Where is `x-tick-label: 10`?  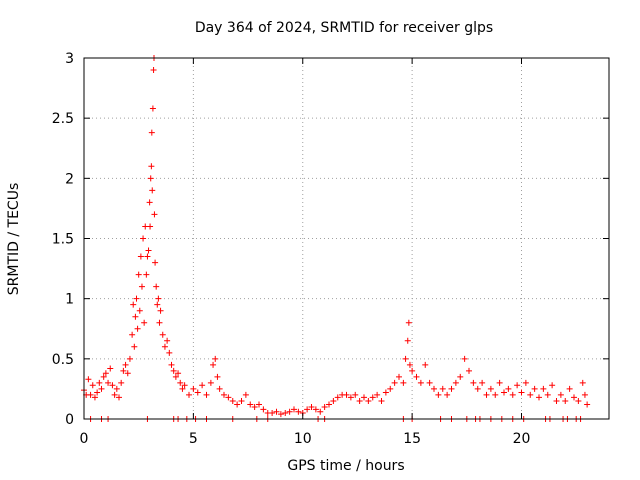
x-tick-label: 10 is located at coordinates (303, 439).